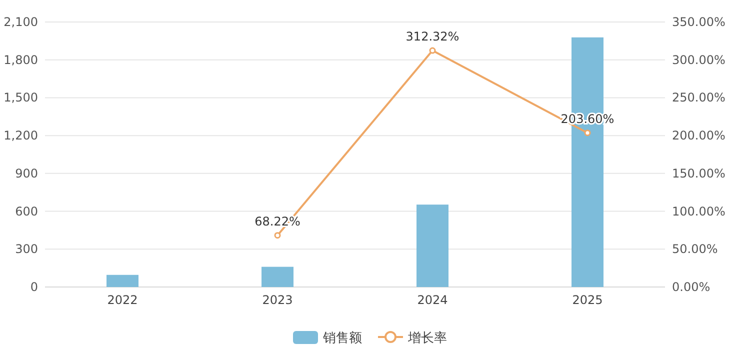 This screenshot has height=353, width=732. I want to click on y-tick-label: 300, so click(26, 249).